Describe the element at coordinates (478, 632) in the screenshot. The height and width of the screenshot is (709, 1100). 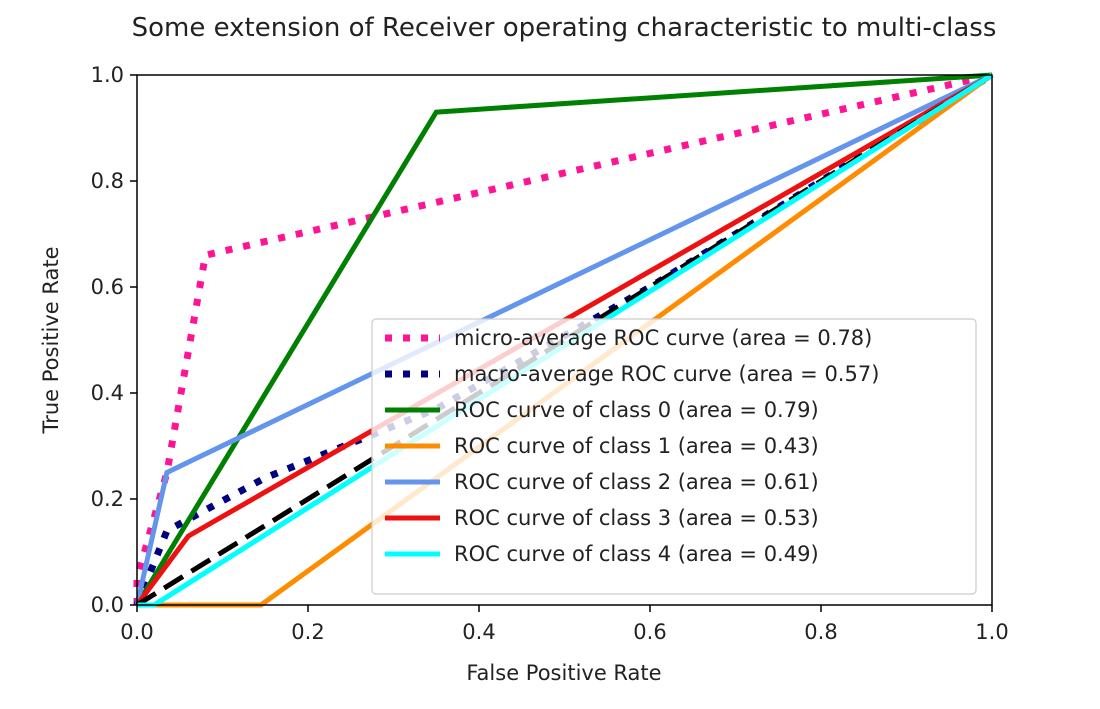
I see `x-tick-label: 0.4` at that location.